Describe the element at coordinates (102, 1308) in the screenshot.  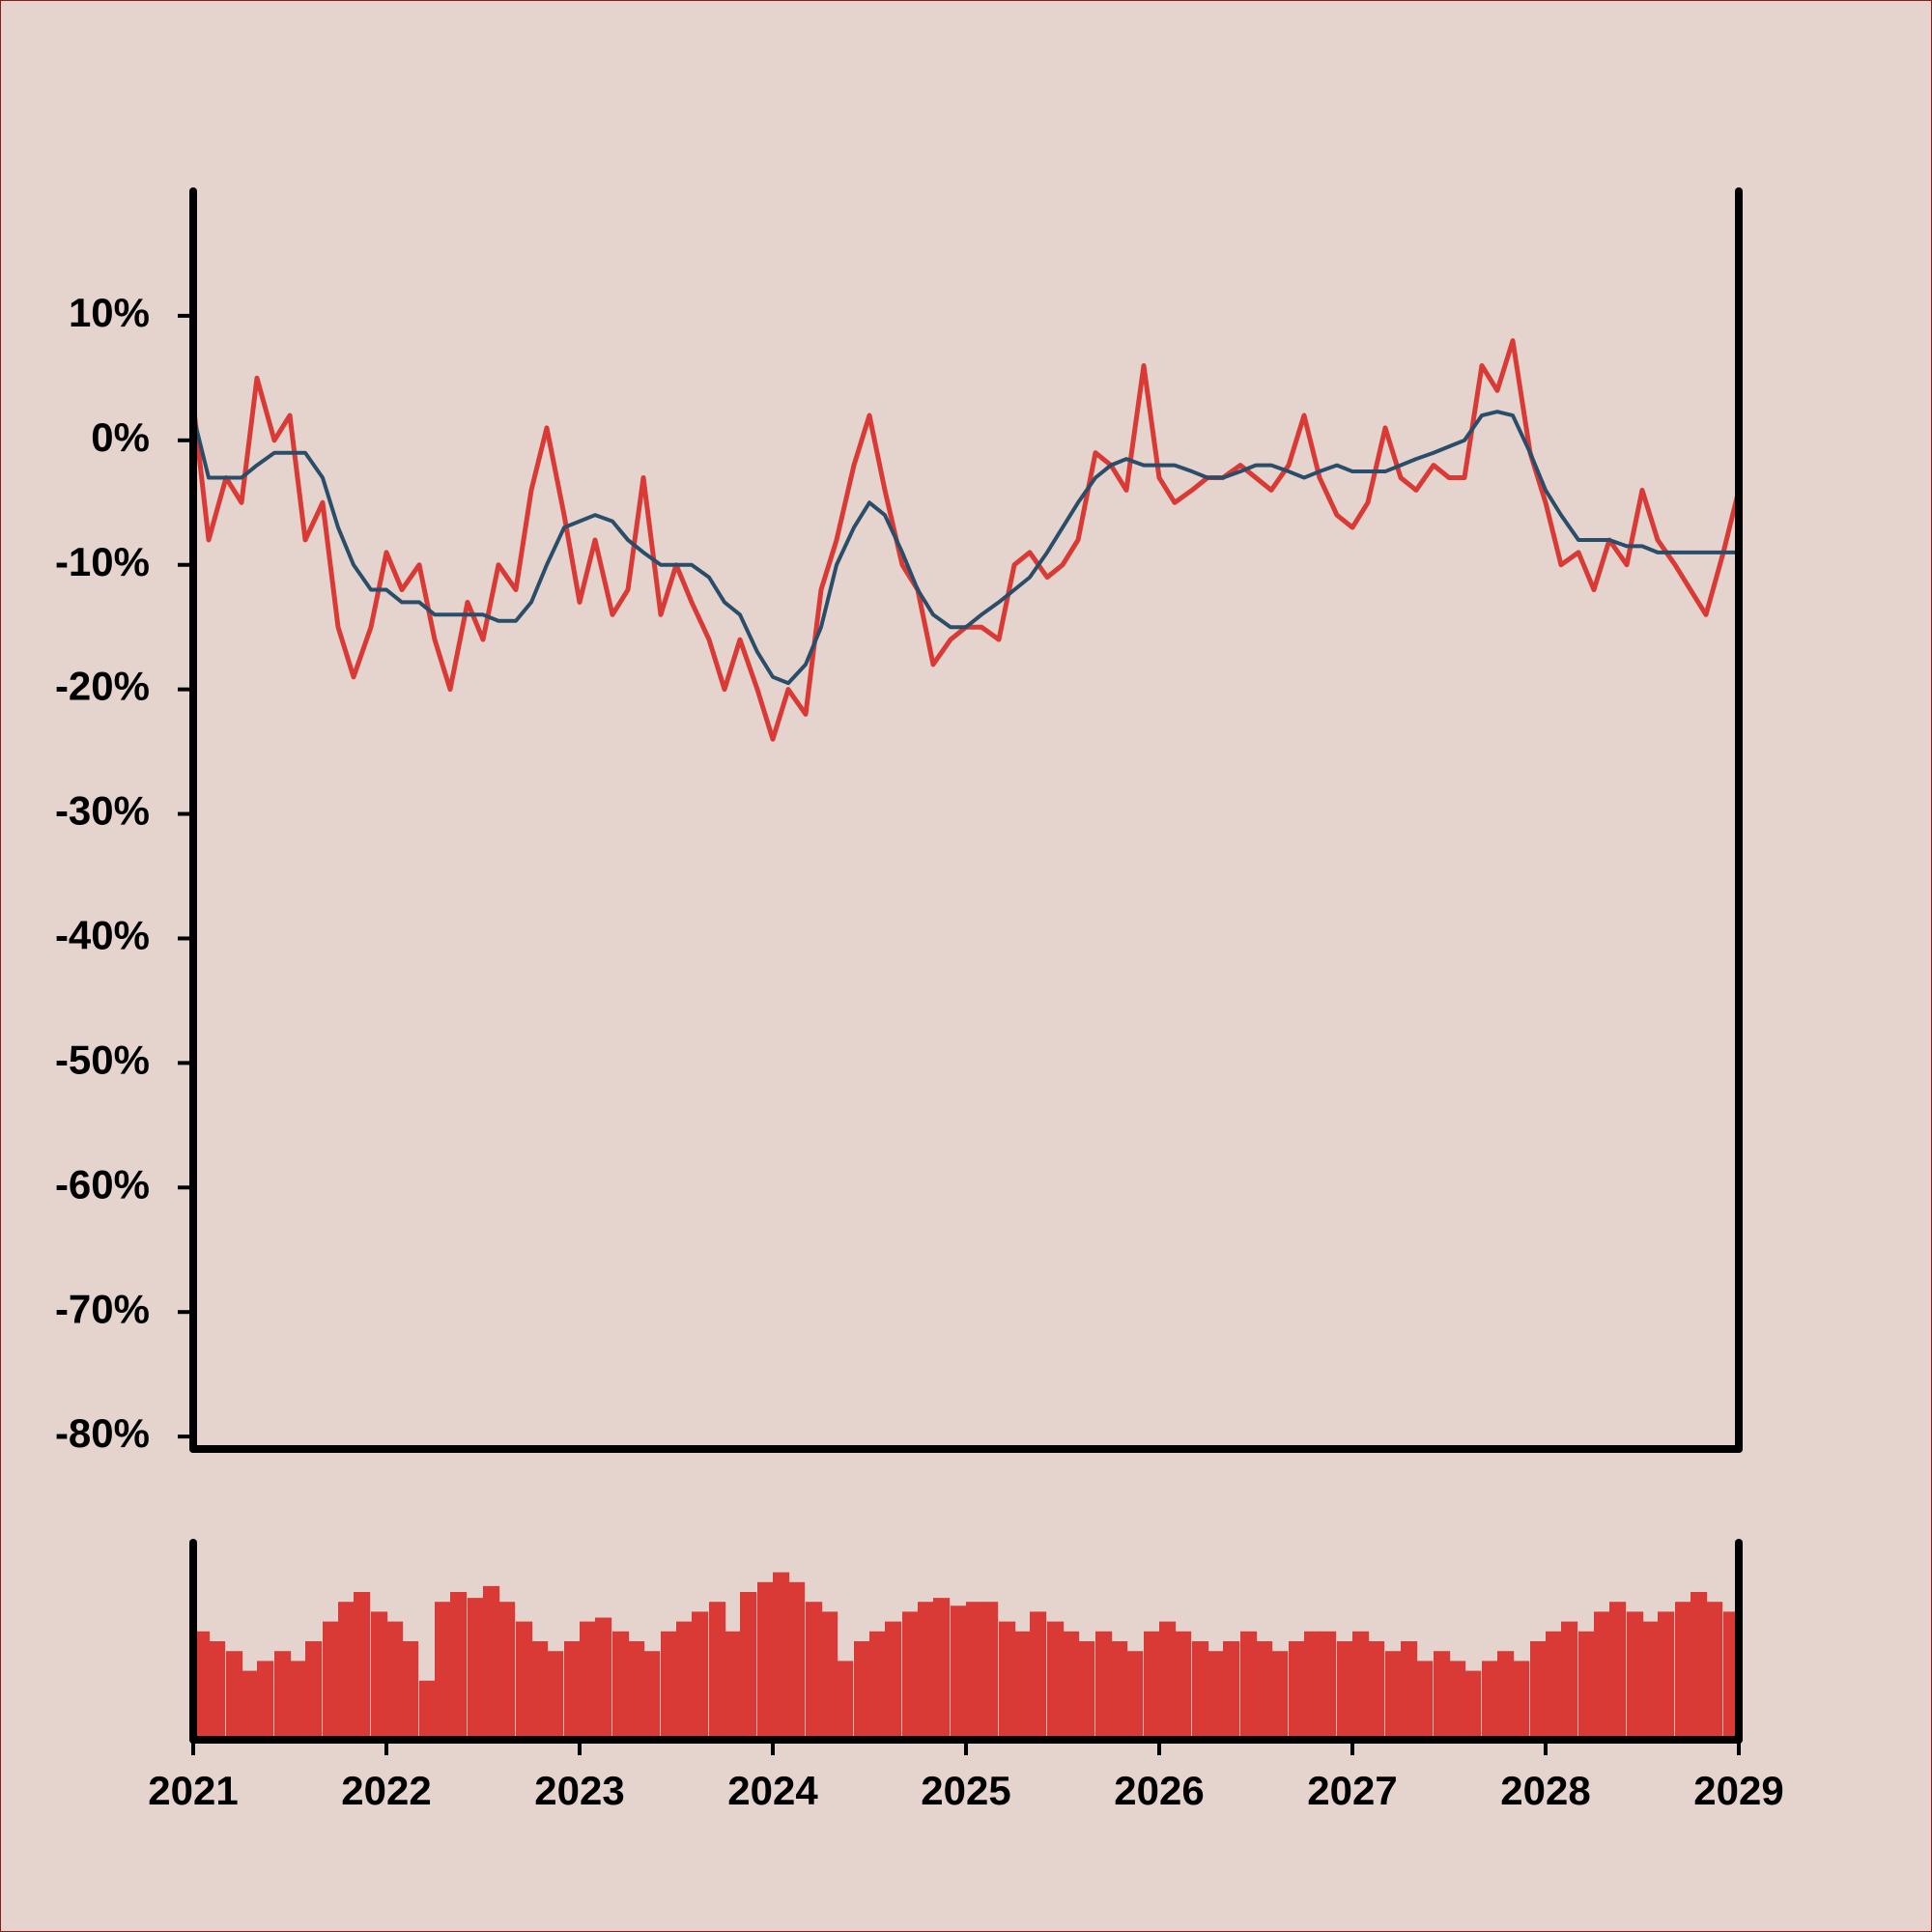
I see `y-tick-label: -70%` at that location.